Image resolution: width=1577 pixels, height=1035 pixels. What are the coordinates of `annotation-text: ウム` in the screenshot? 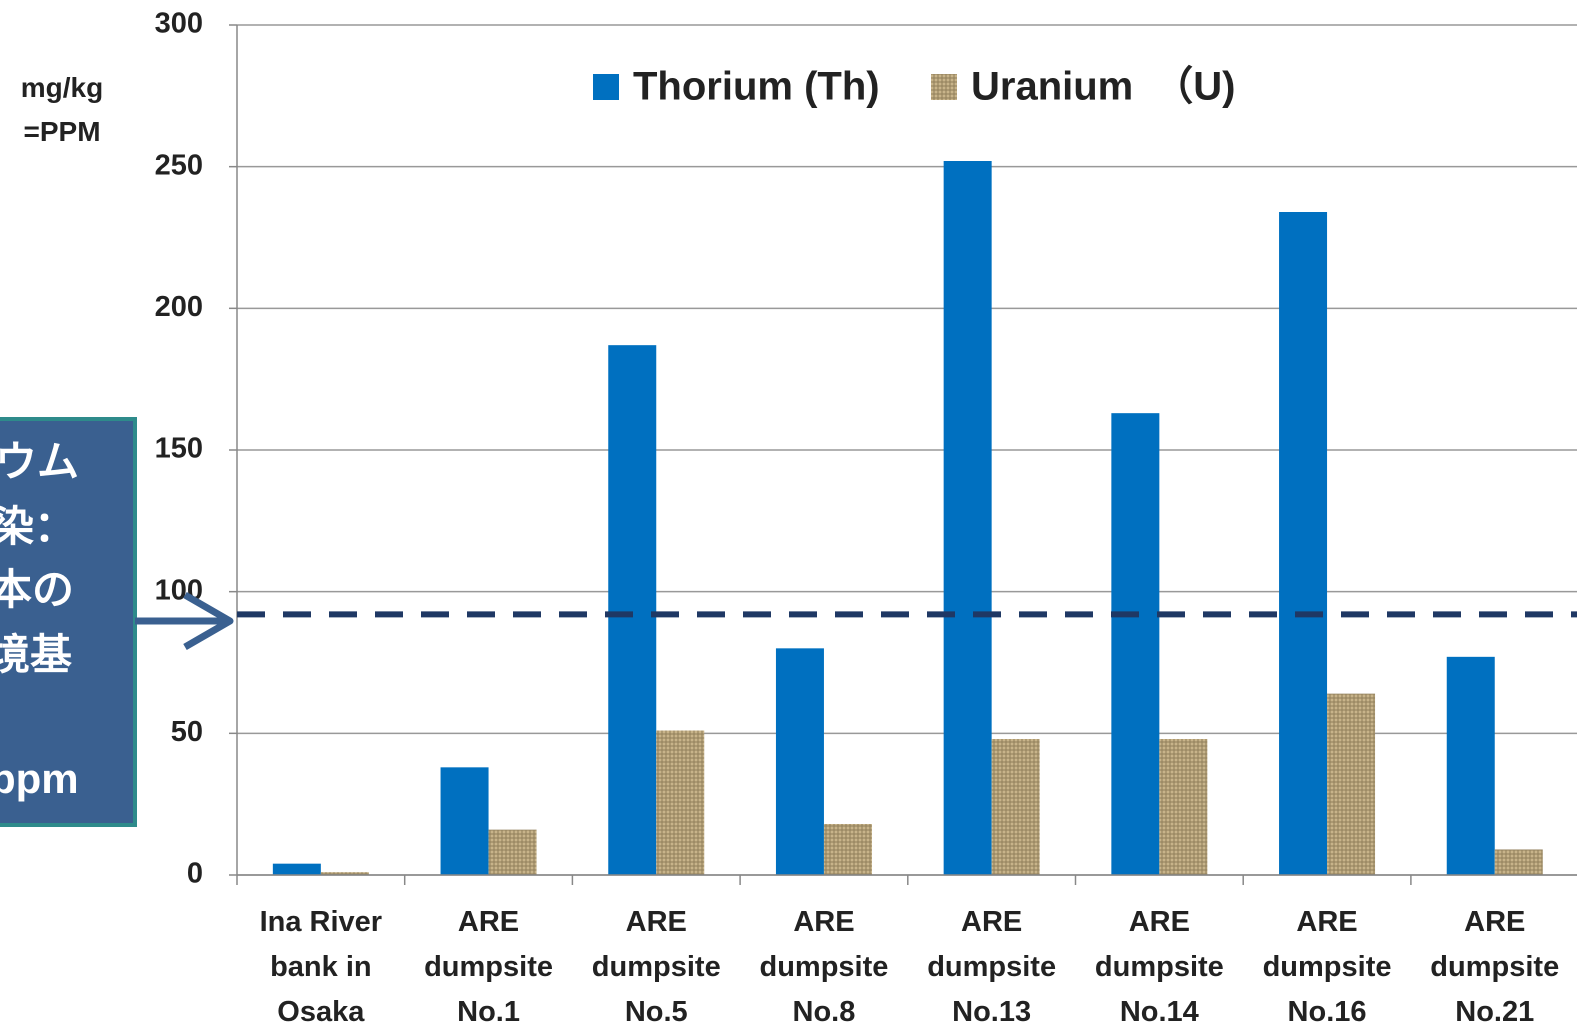 It's located at (39, 461).